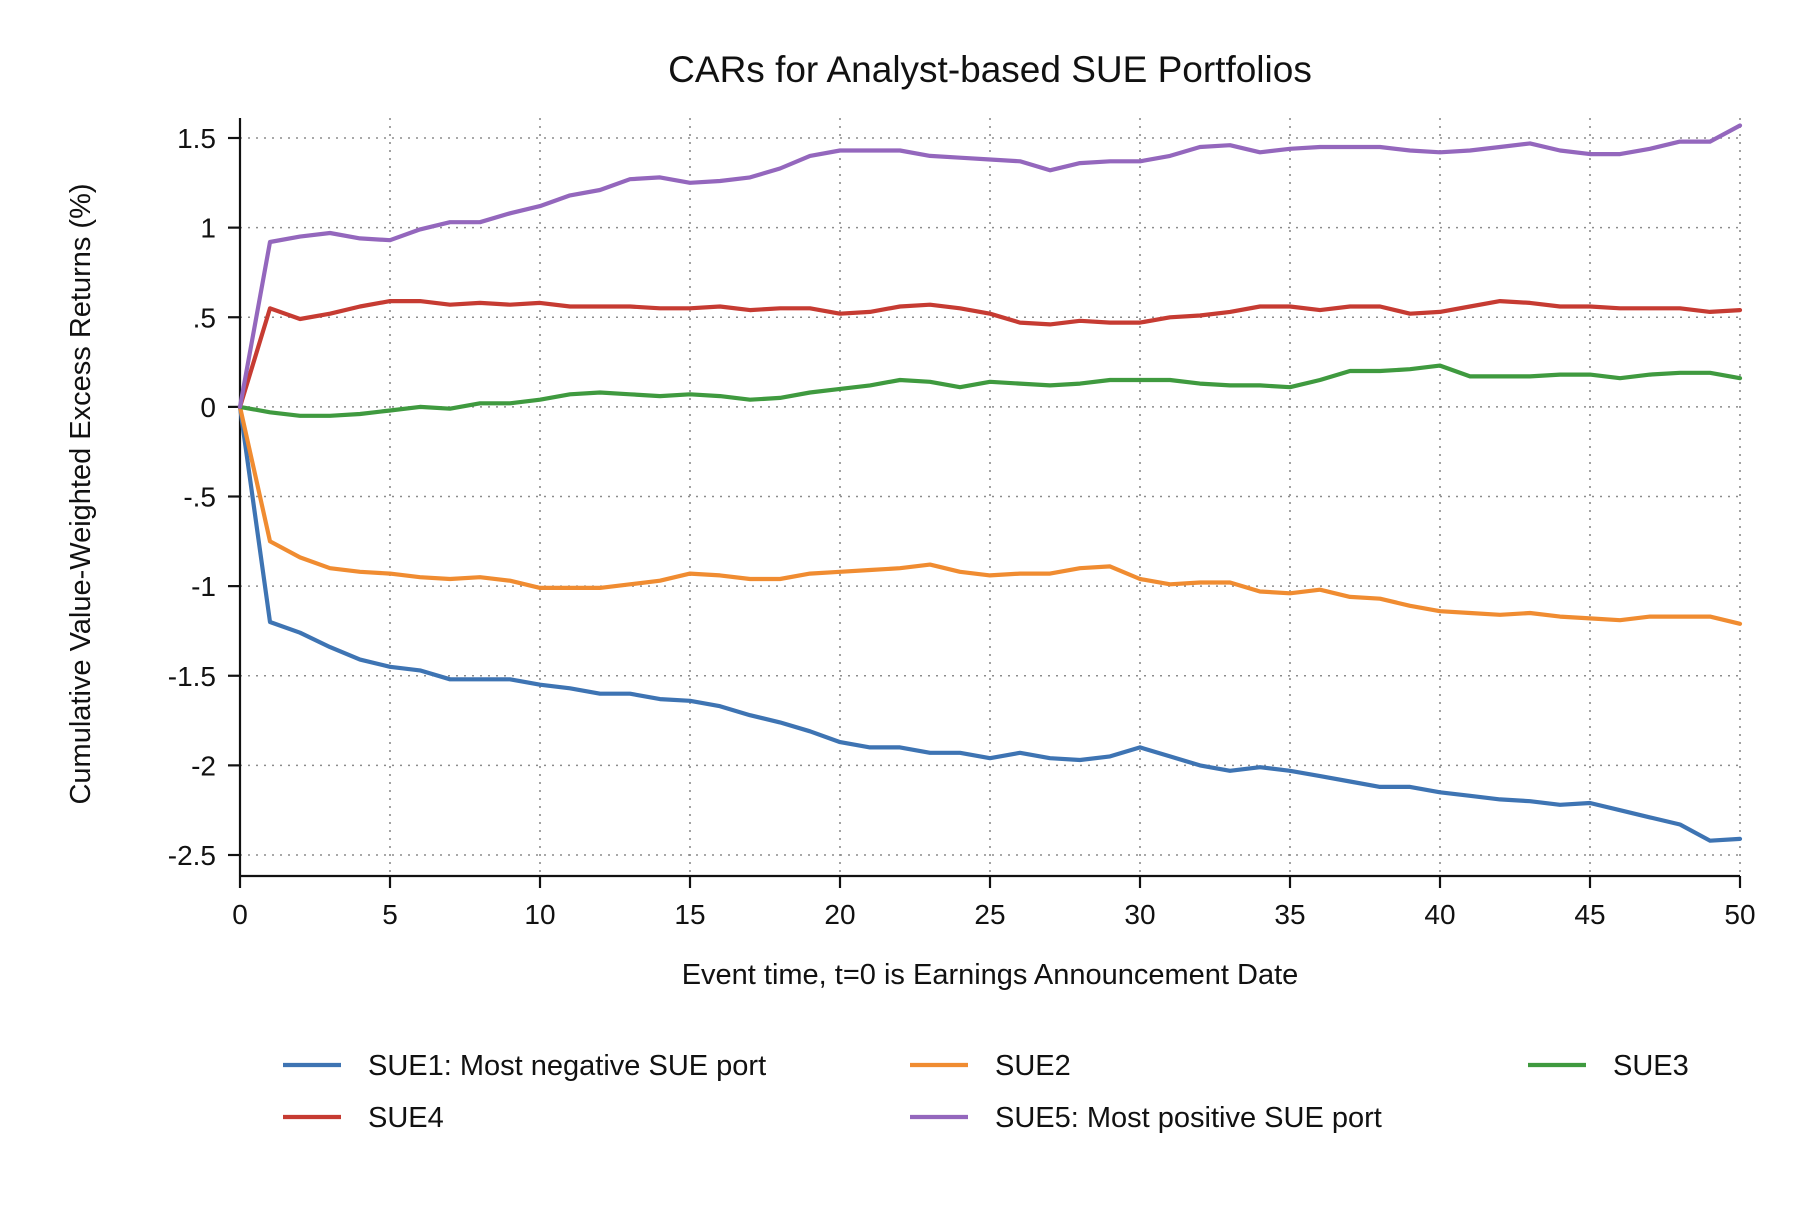 Image resolution: width=1800 pixels, height=1205 pixels. What do you see at coordinates (539, 914) in the screenshot?
I see `x-tick-label: 10` at bounding box center [539, 914].